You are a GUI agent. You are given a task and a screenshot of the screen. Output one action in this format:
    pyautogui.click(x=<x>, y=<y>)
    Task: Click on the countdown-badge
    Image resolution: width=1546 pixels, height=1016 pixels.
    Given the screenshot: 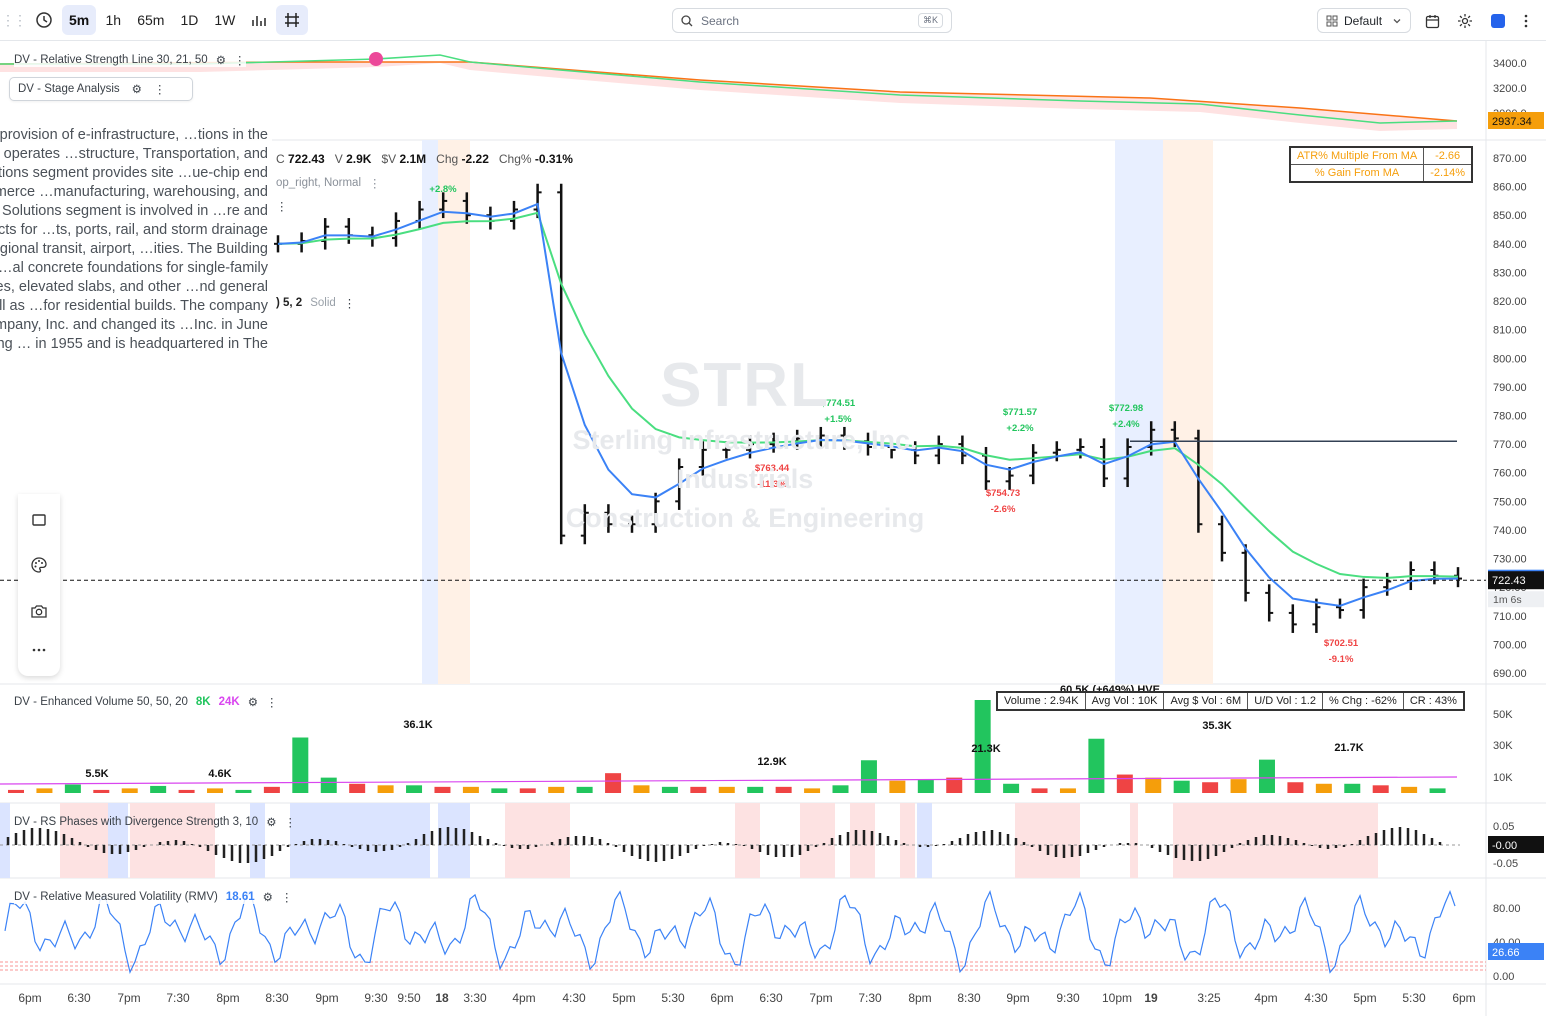 What is the action you would take?
    pyautogui.click(x=1516, y=599)
    